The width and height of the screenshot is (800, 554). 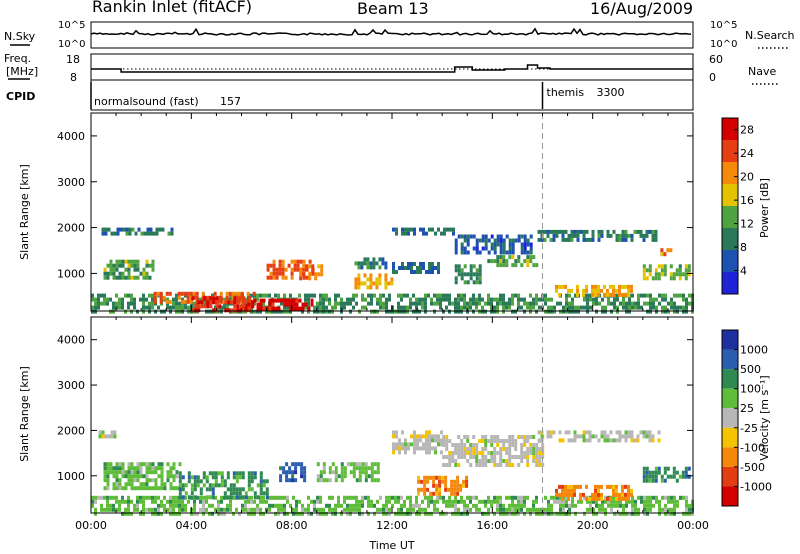 I want to click on y-tick-label: 2000, so click(x=71, y=430).